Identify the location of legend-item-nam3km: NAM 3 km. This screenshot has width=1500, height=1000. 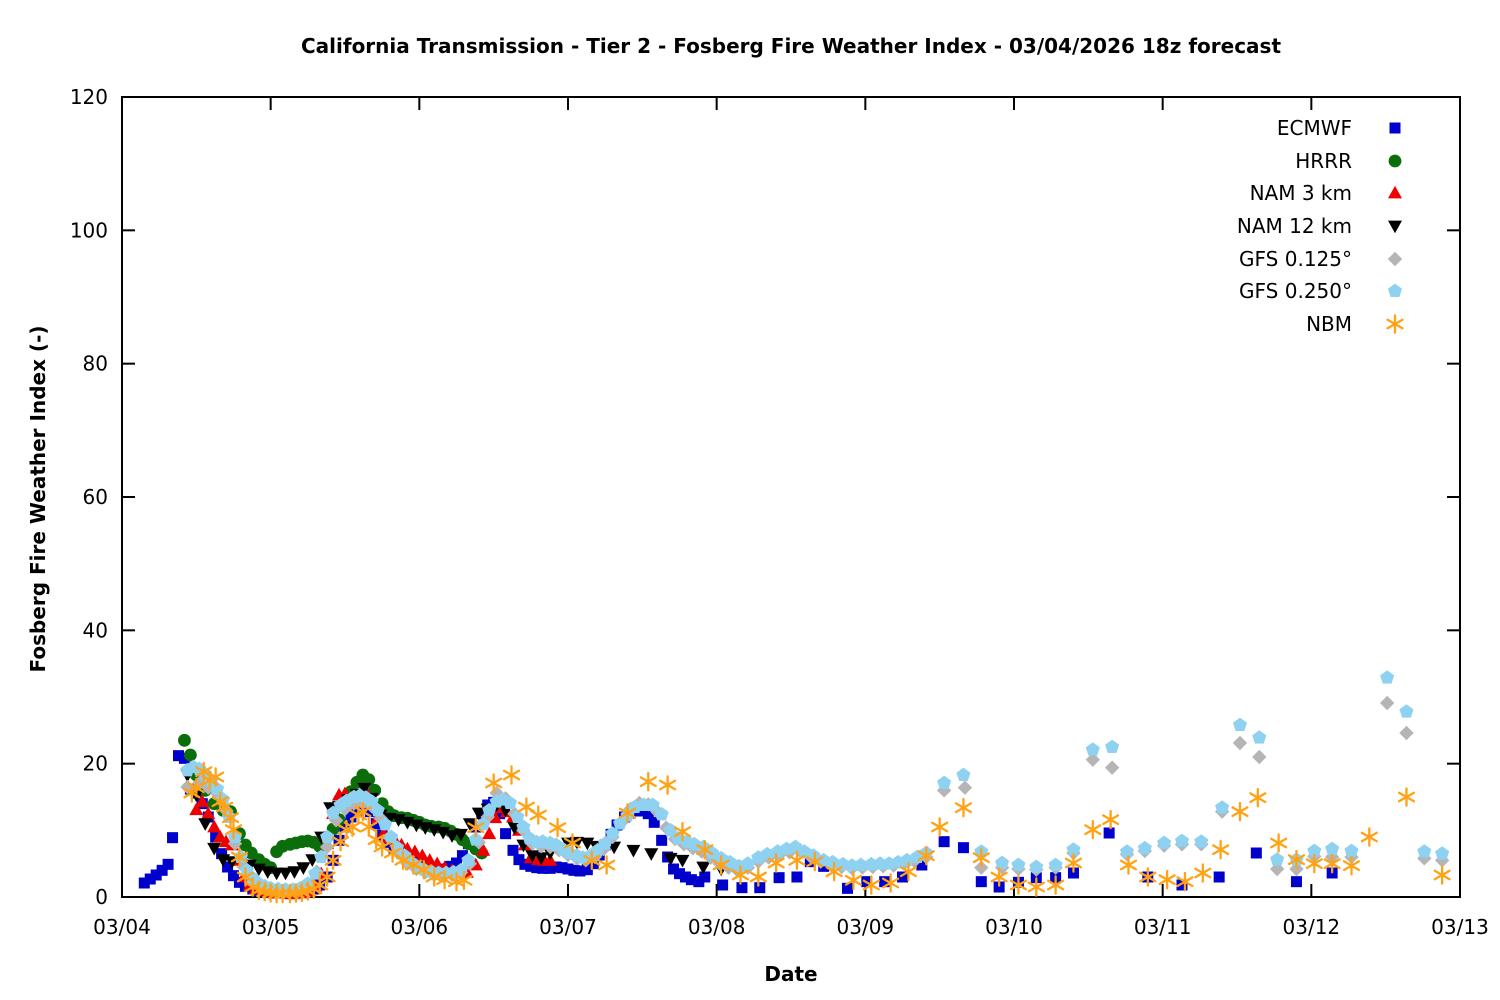
(1322, 193).